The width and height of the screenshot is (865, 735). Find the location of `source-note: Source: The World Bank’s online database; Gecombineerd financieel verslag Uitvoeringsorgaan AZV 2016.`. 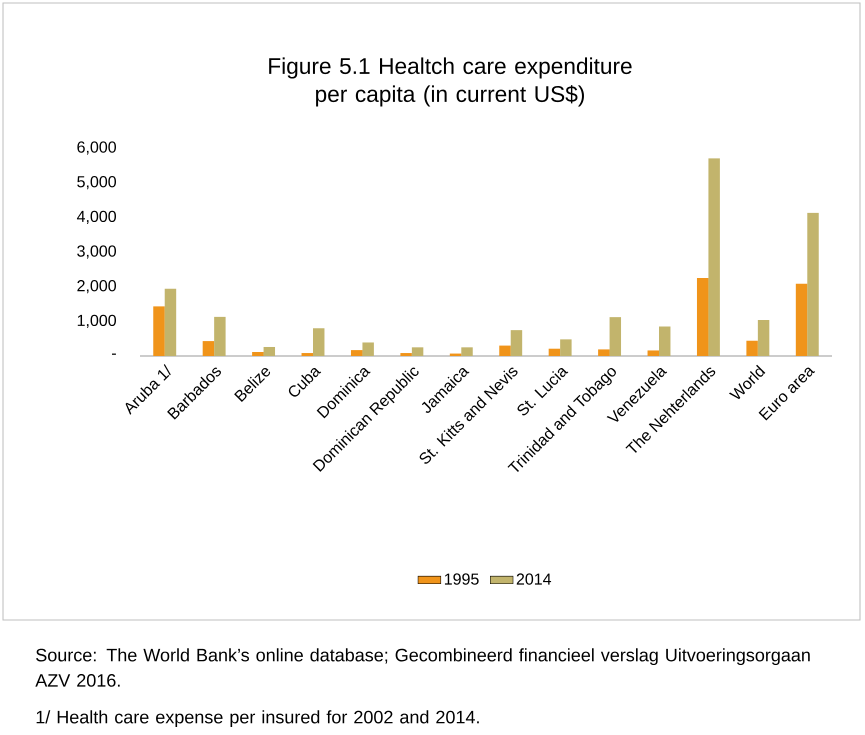

source-note: Source: The World Bank’s online database; Gecombineerd financieel verslag Uitvoeringsorgaan AZV 2016. is located at coordinates (422, 667).